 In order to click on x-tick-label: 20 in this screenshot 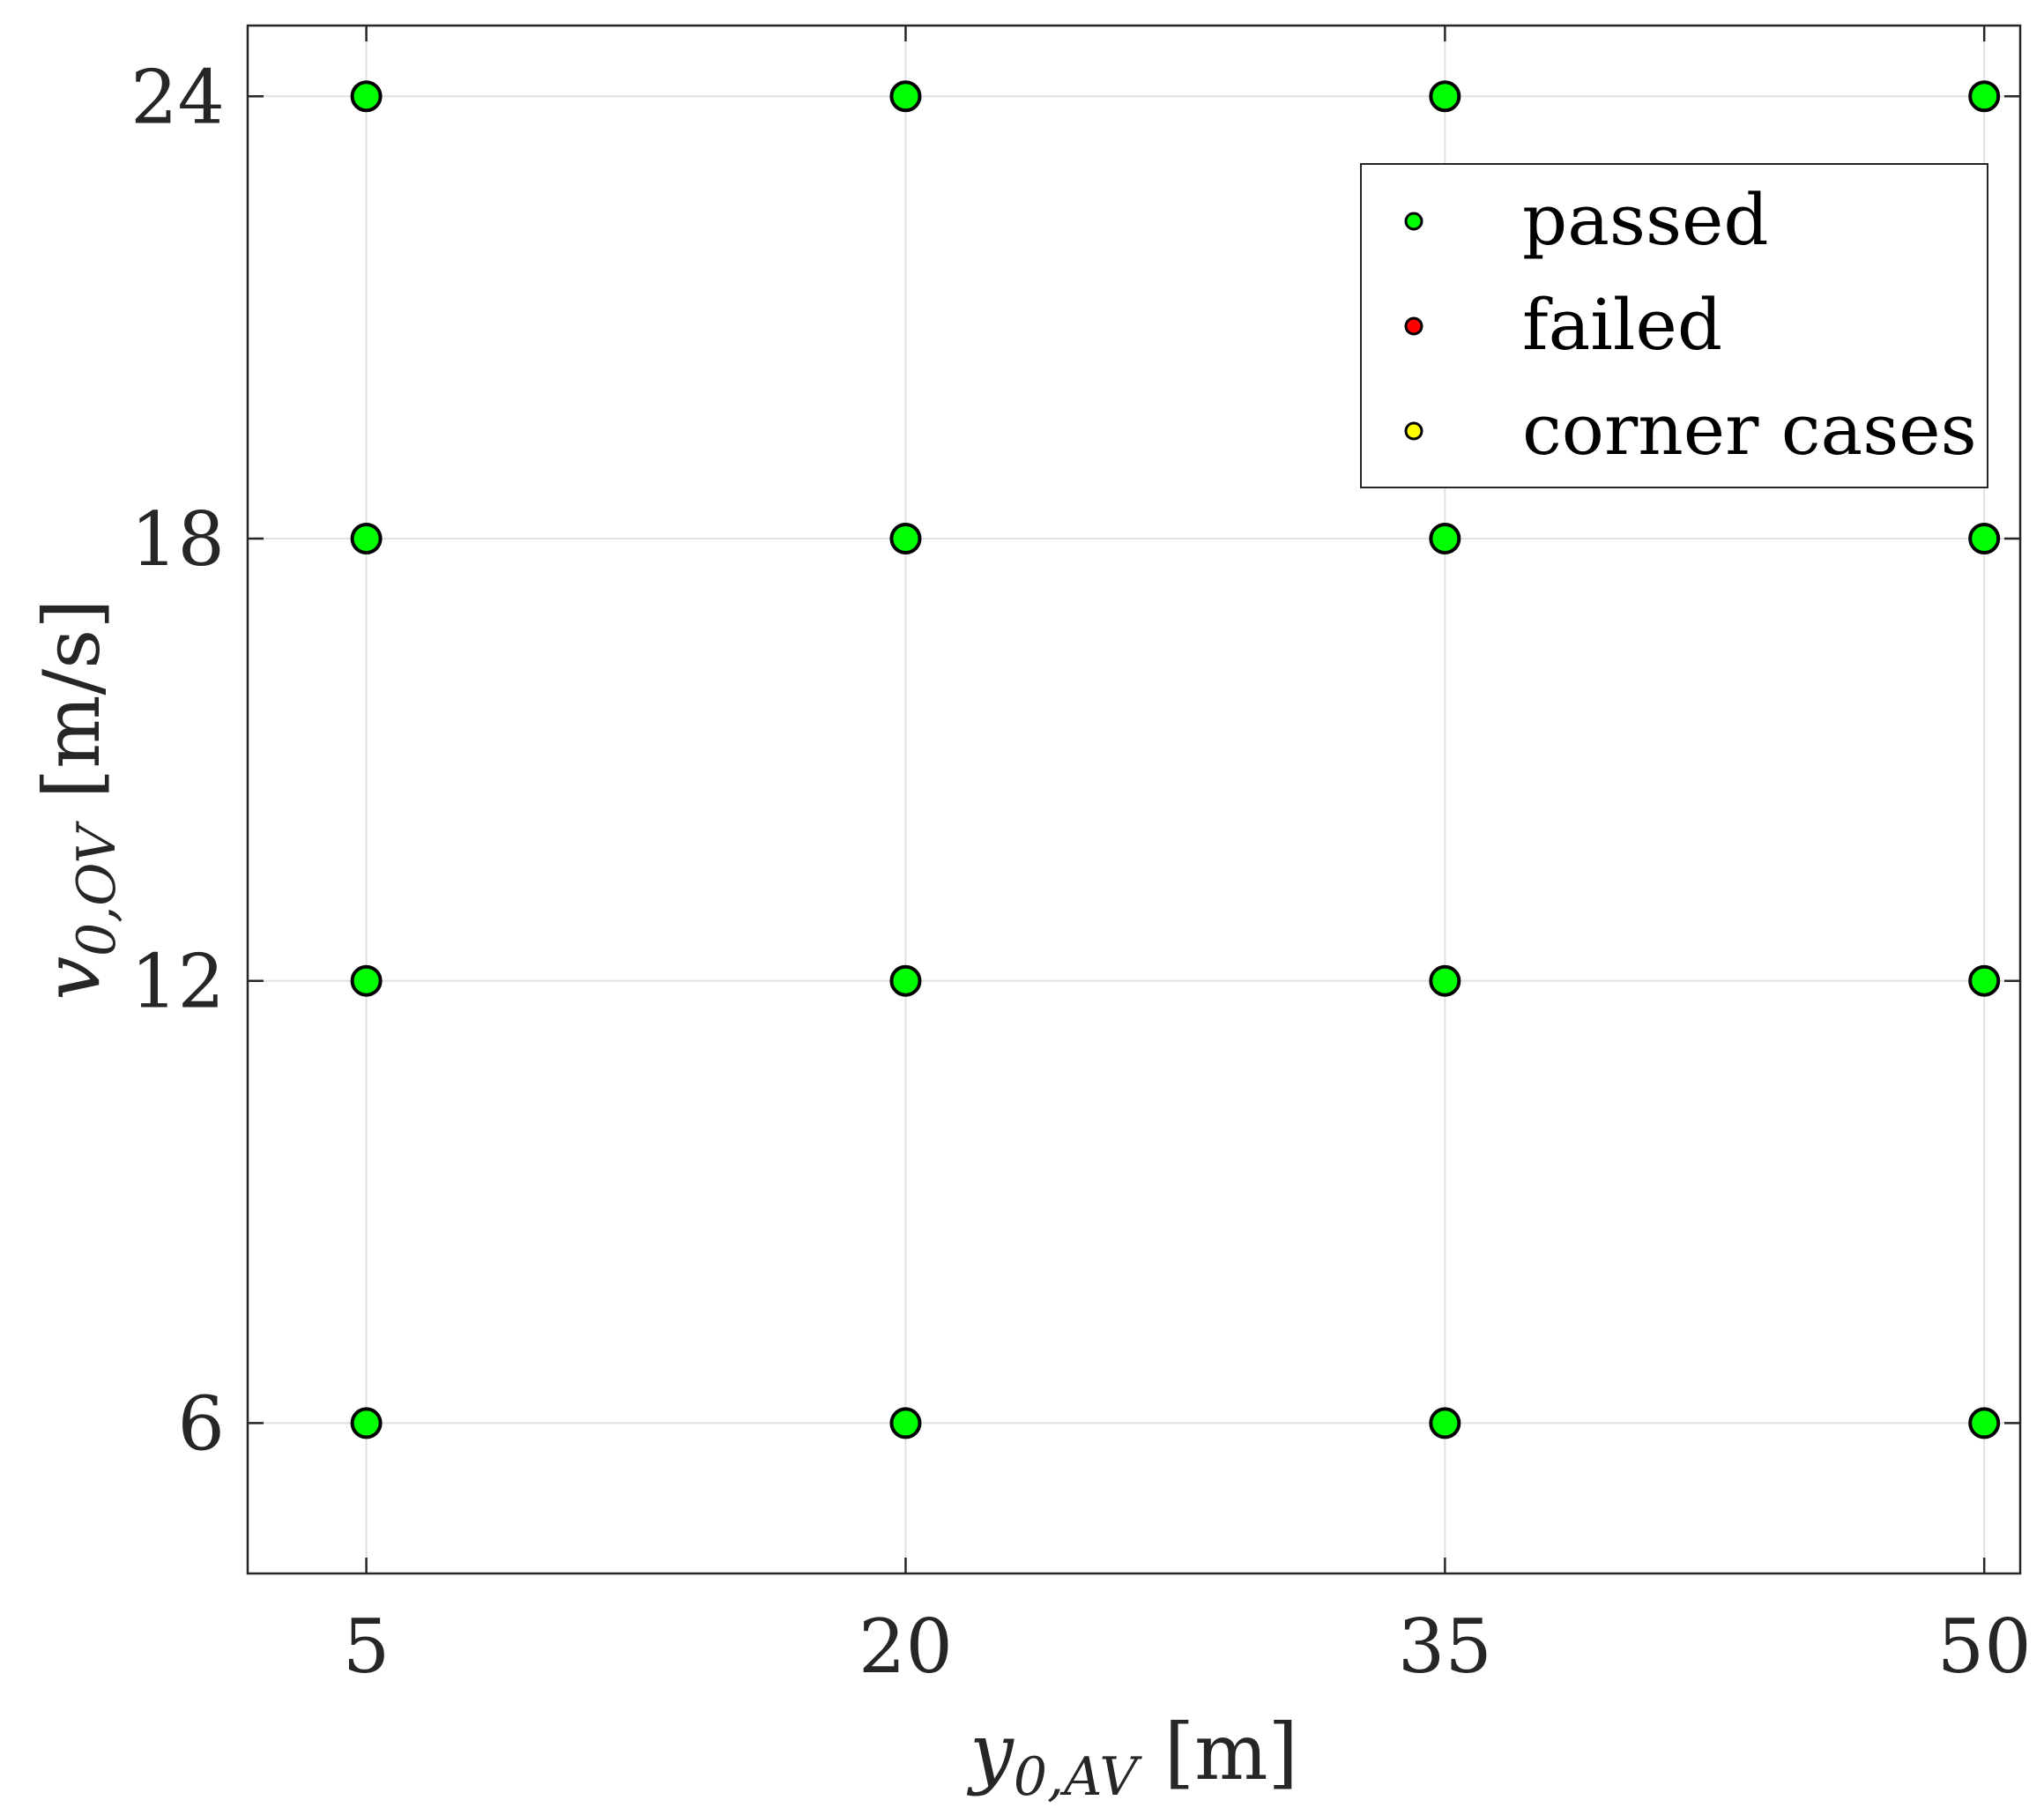, I will do `click(906, 1646)`.